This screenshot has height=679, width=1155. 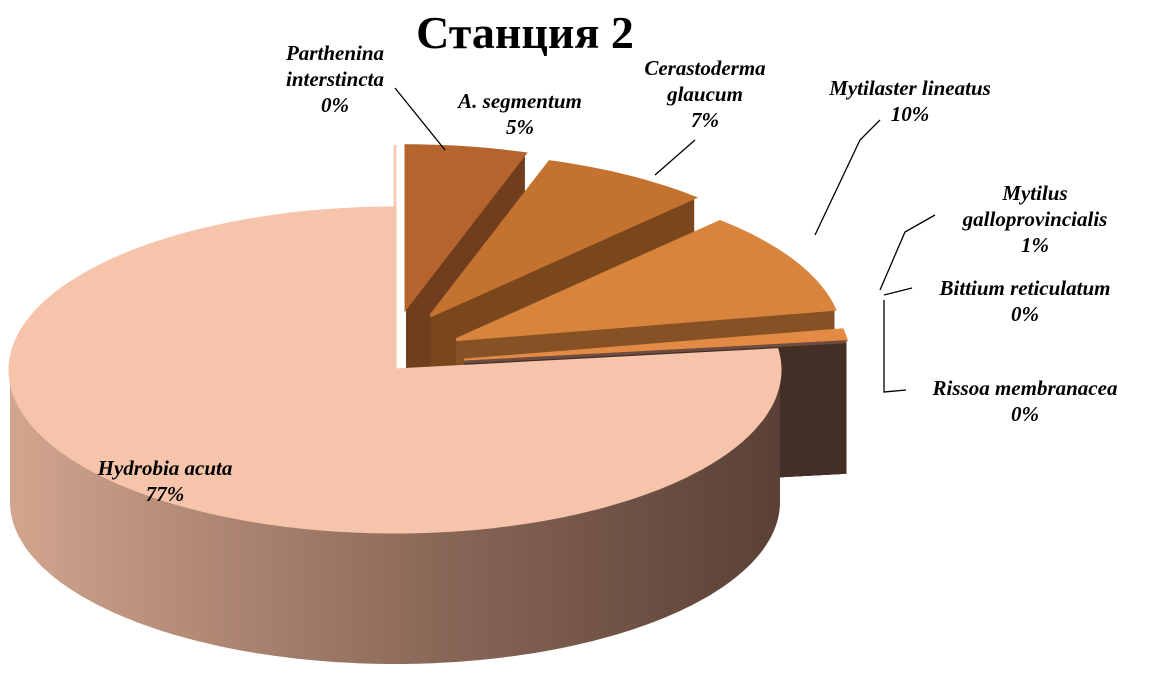 I want to click on slice-label: Bittium reticulatum 0%, so click(x=1025, y=301).